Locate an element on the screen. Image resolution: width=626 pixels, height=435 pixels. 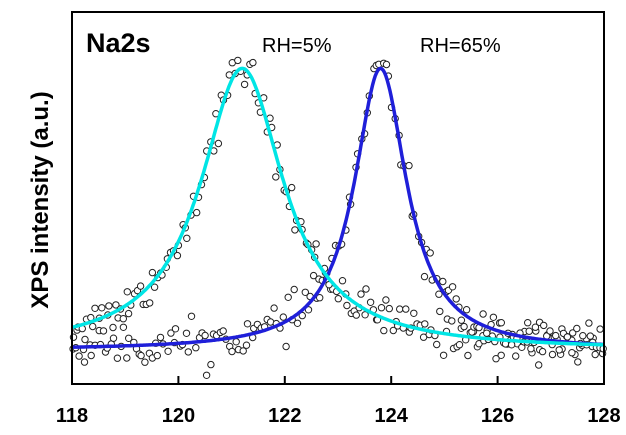
x-tick-label: 126 is located at coordinates (497, 416).